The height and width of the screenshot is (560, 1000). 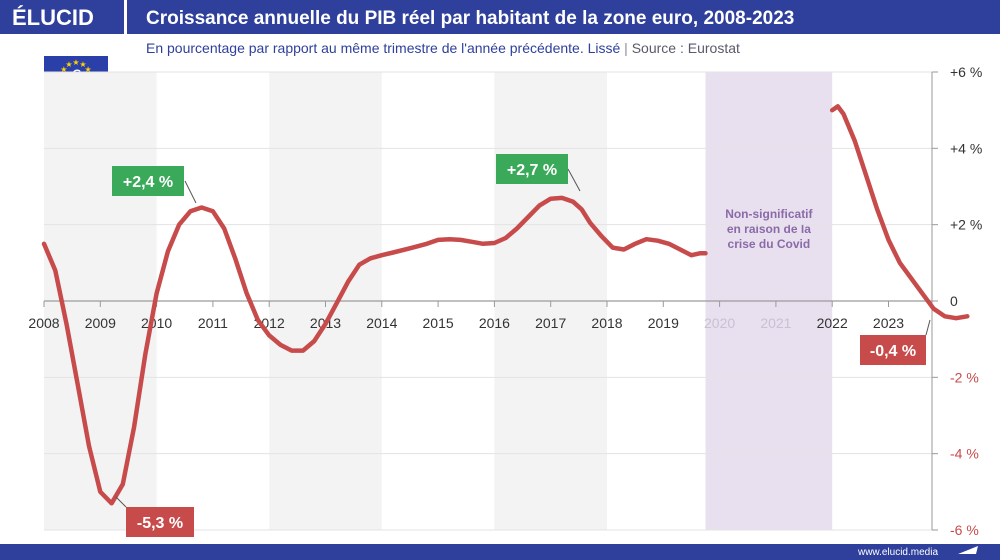 I want to click on x-tick-label: 2019, so click(x=663, y=323).